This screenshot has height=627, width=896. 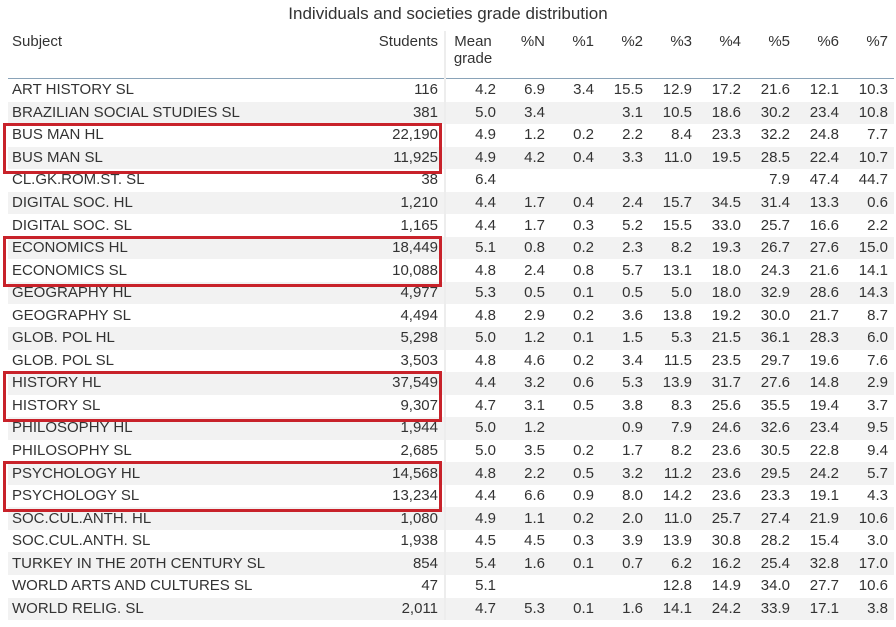 I want to click on cell-p6: 47.4, so click(x=820, y=180).